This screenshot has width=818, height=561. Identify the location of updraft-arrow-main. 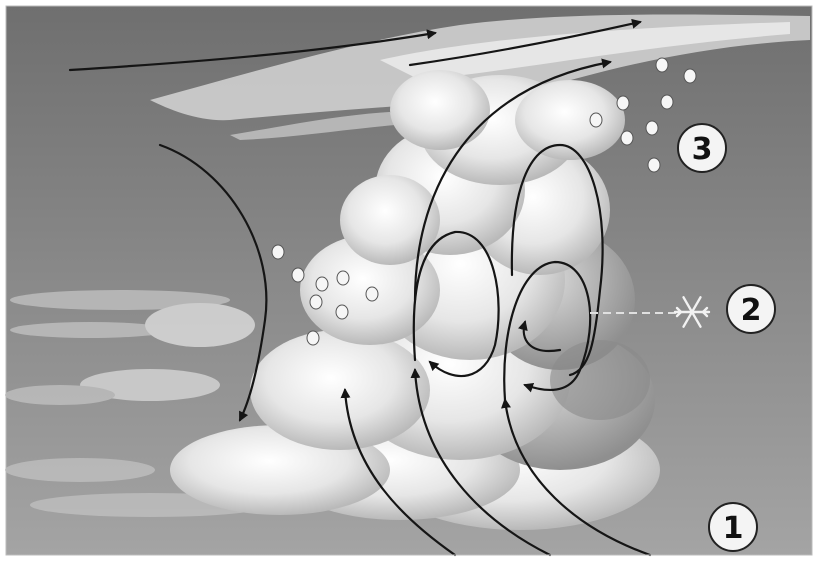
(512, 180).